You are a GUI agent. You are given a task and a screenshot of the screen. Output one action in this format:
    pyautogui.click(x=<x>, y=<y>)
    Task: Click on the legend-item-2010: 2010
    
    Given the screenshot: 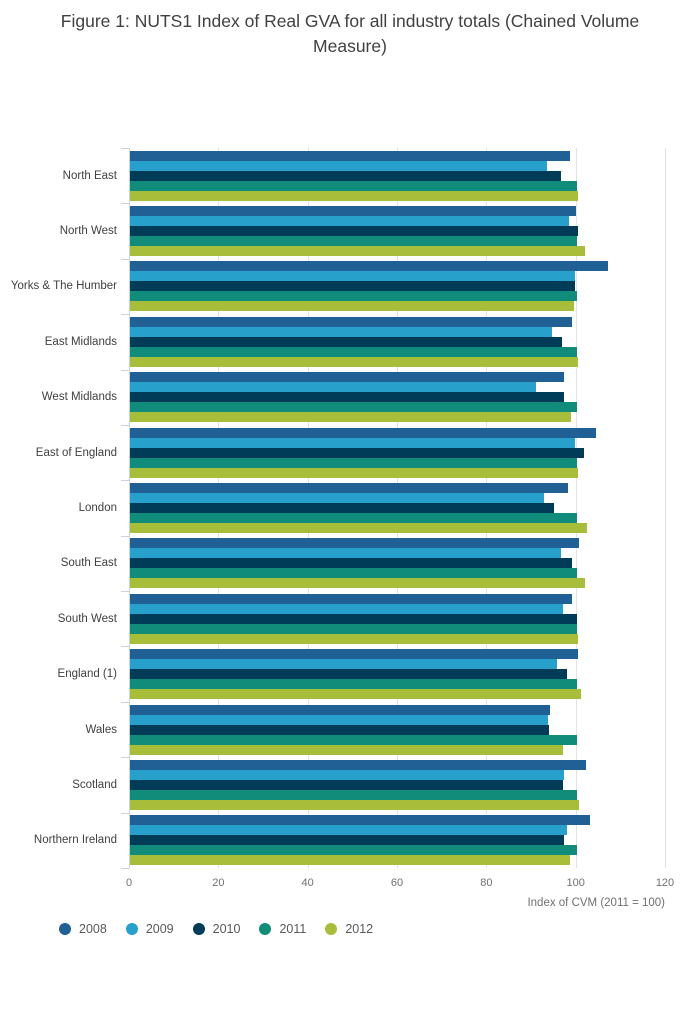 What is the action you would take?
    pyautogui.click(x=216, y=929)
    